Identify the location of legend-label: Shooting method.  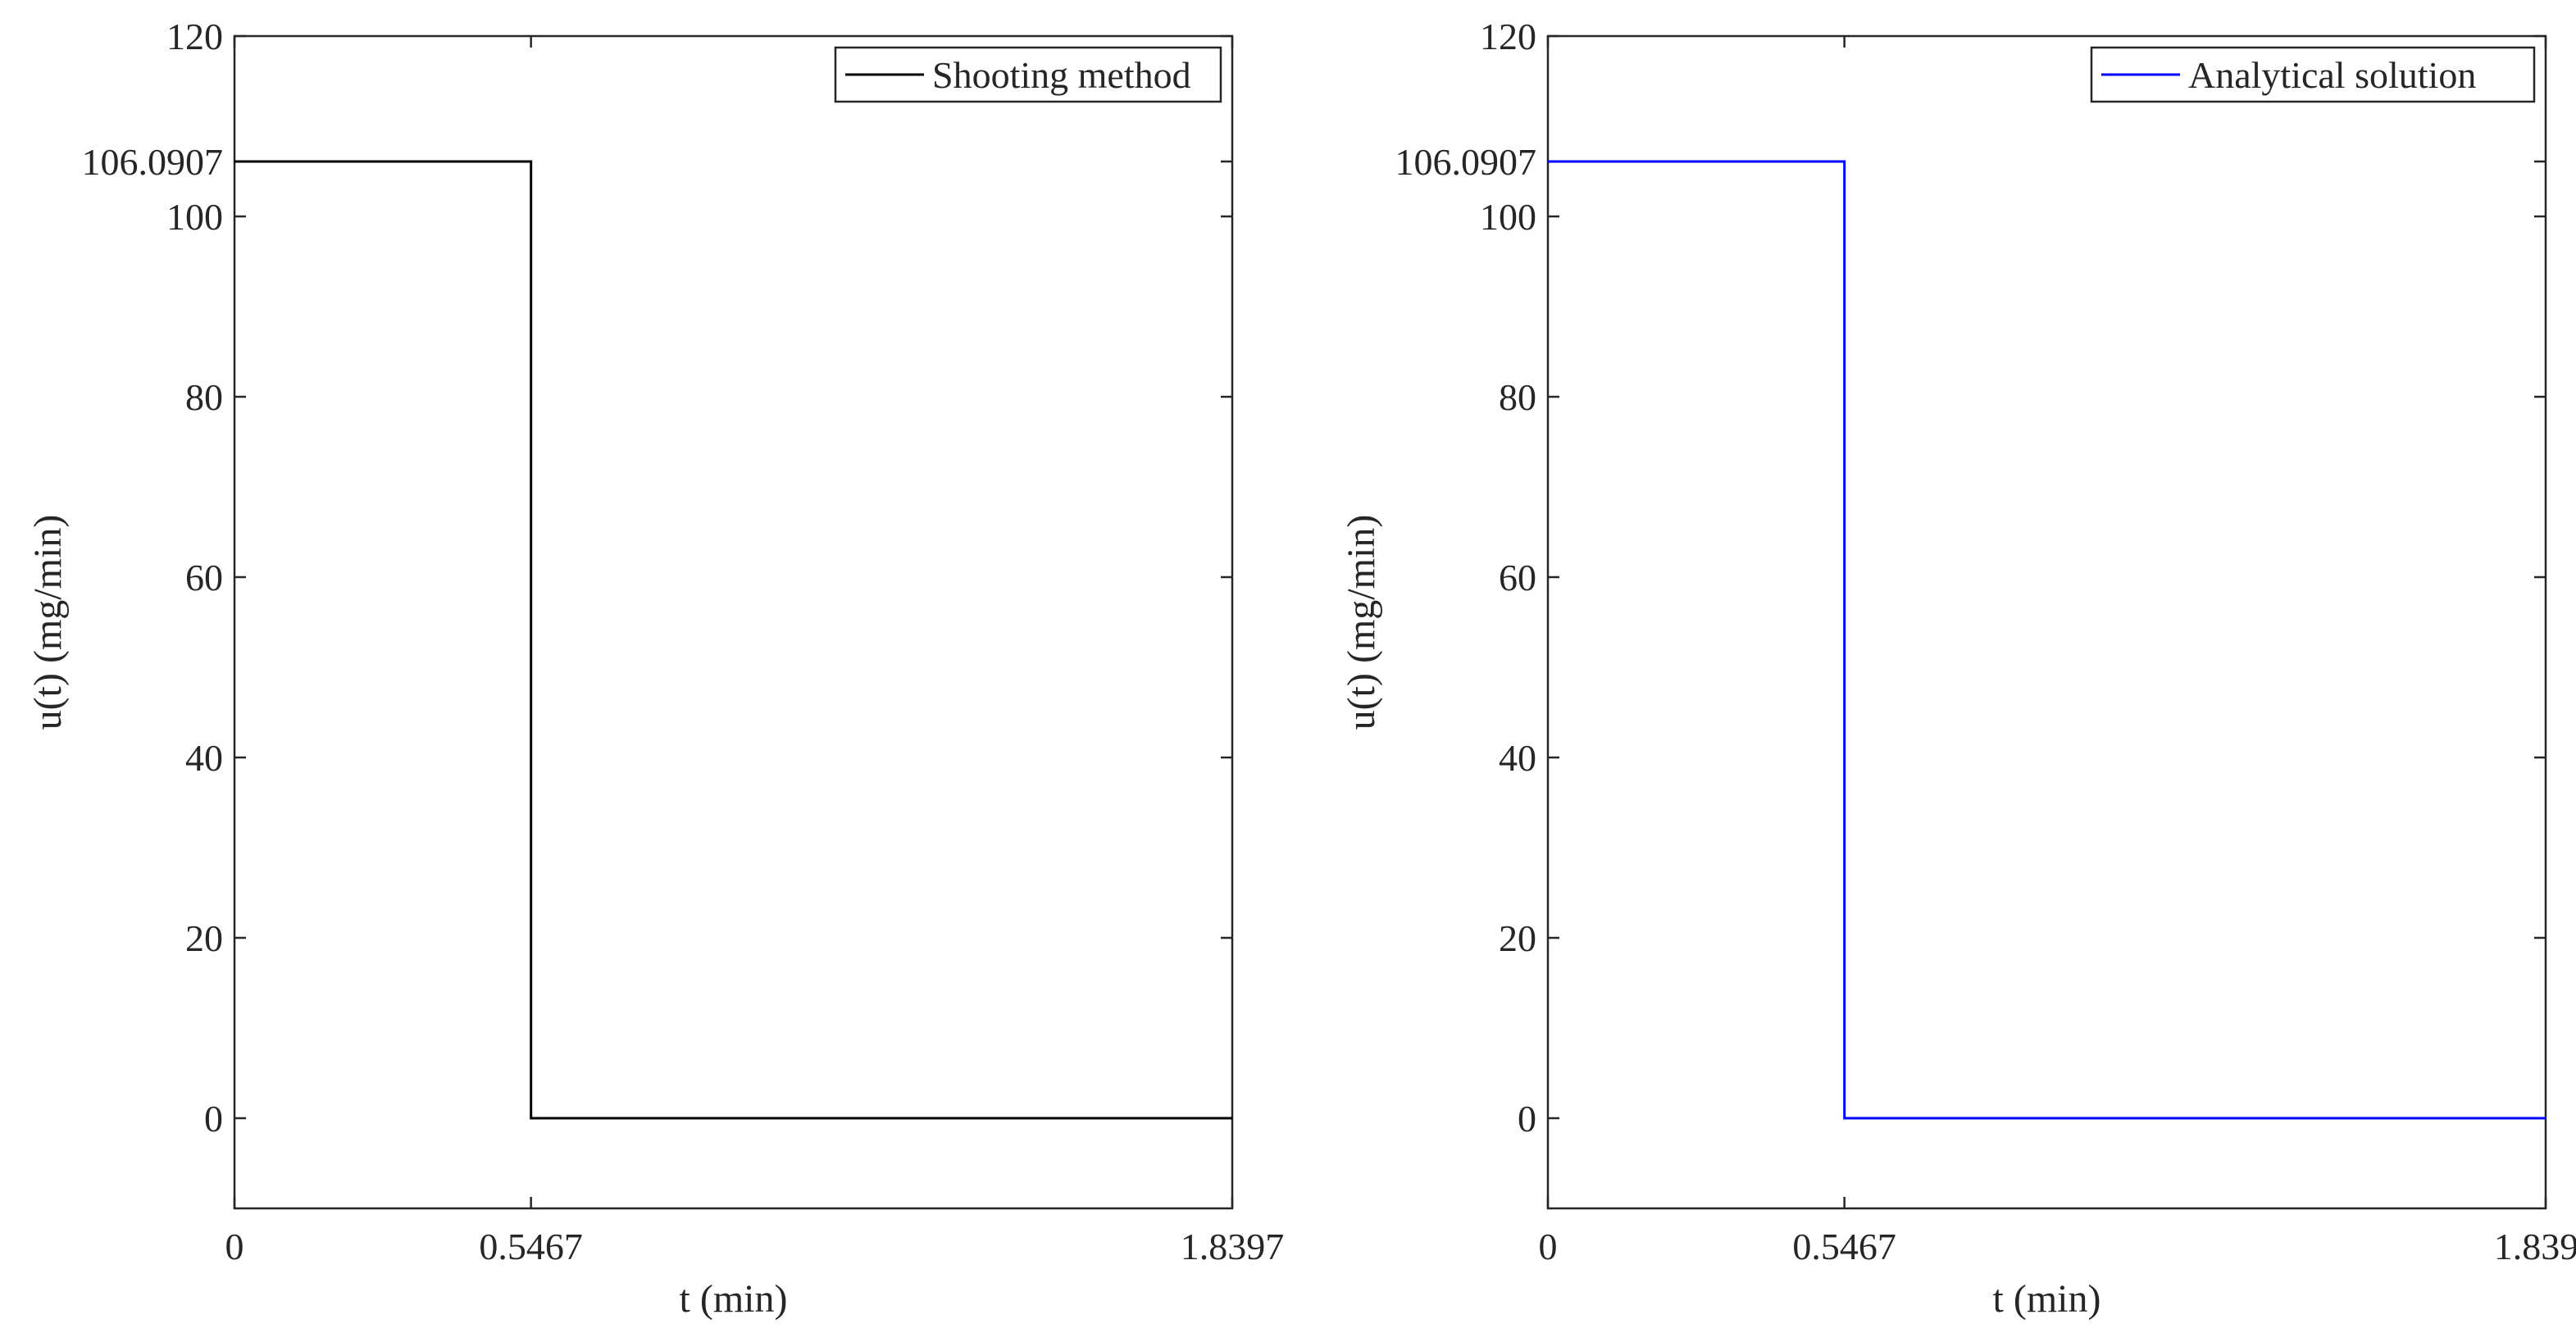
(1062, 75).